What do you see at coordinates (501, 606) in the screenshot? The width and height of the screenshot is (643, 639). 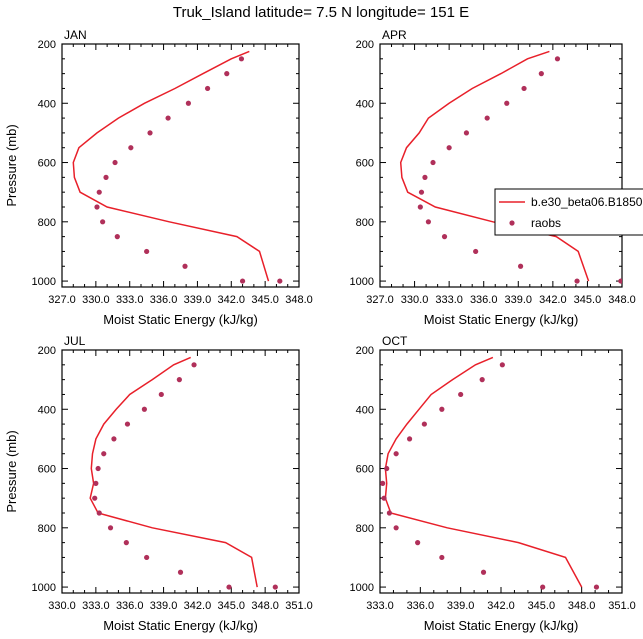 I see `x-tick-label: 342.0` at bounding box center [501, 606].